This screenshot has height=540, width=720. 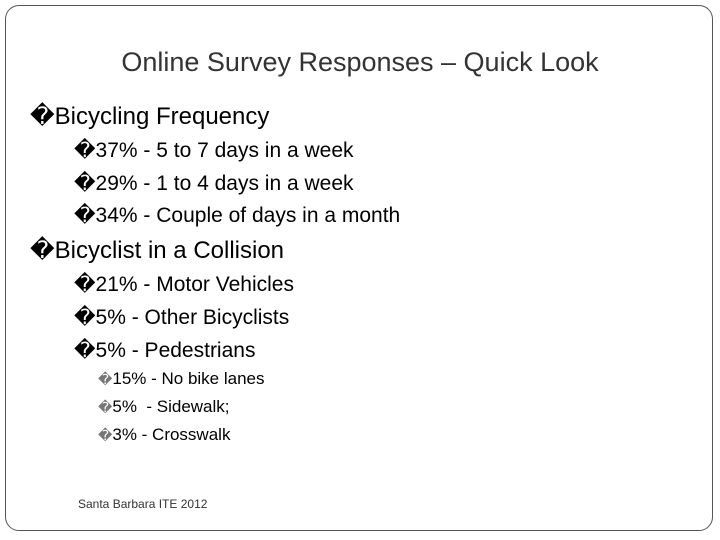 I want to click on section-heading: �Bicycling Frequency, so click(x=150, y=116).